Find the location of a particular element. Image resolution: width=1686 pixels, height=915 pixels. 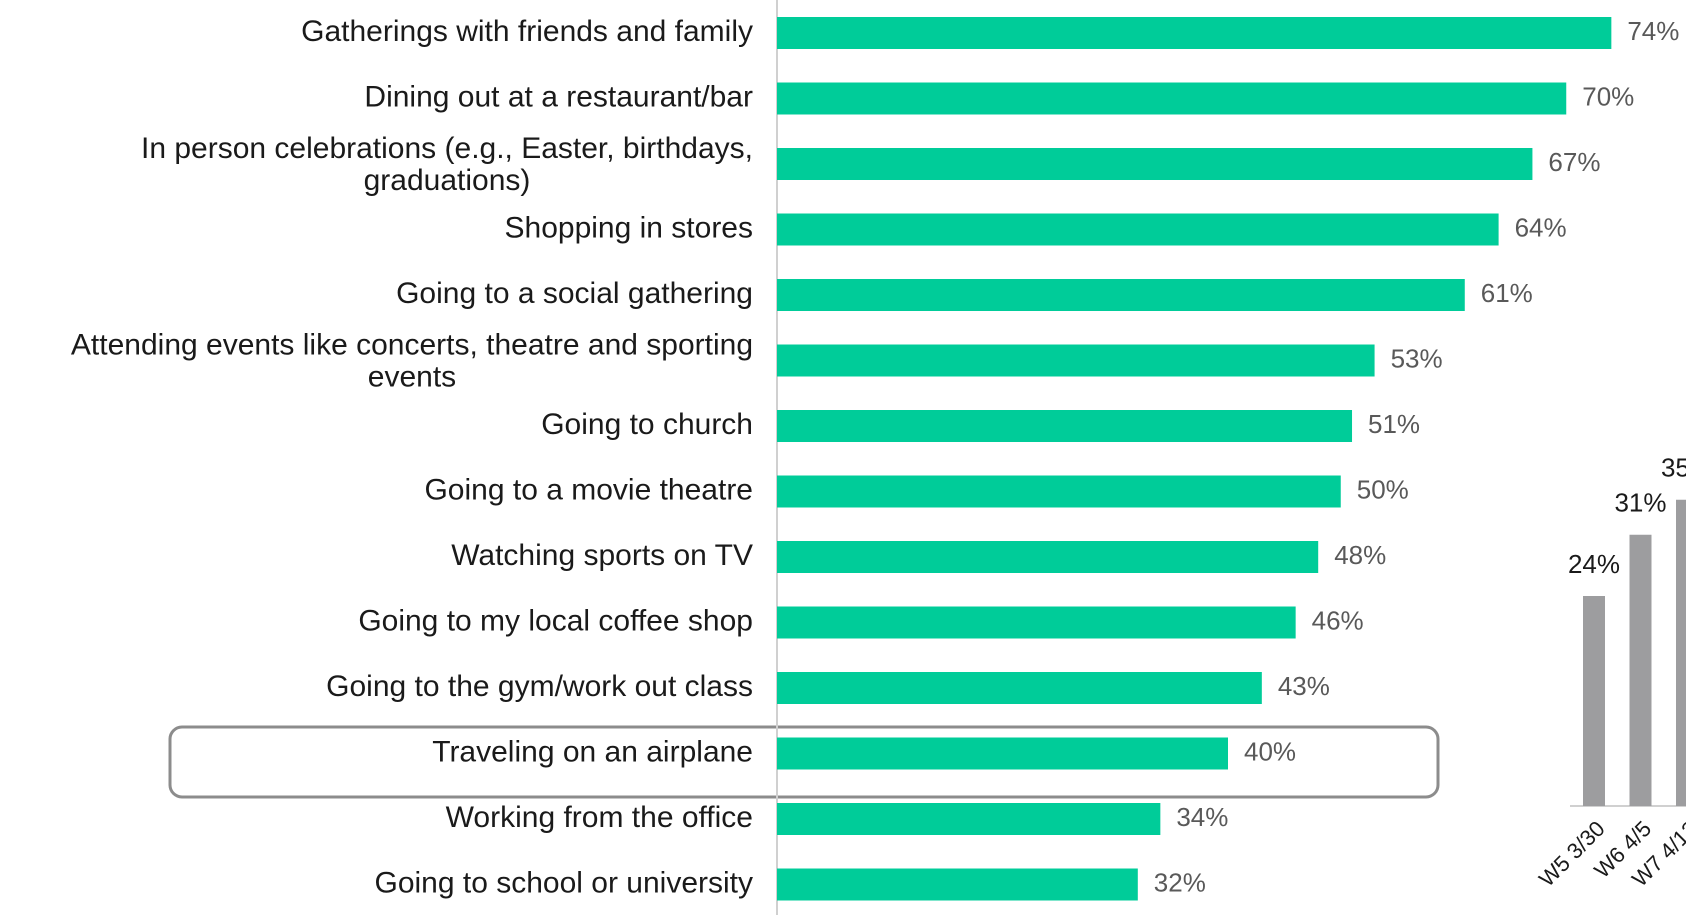

category-label: Going to a social gathering is located at coordinates (574, 293).